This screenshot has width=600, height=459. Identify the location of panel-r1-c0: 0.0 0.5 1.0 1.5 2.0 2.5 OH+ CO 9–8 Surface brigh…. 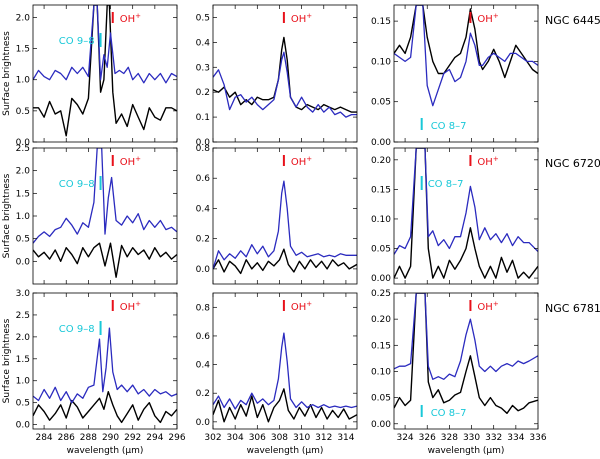
(90, 214).